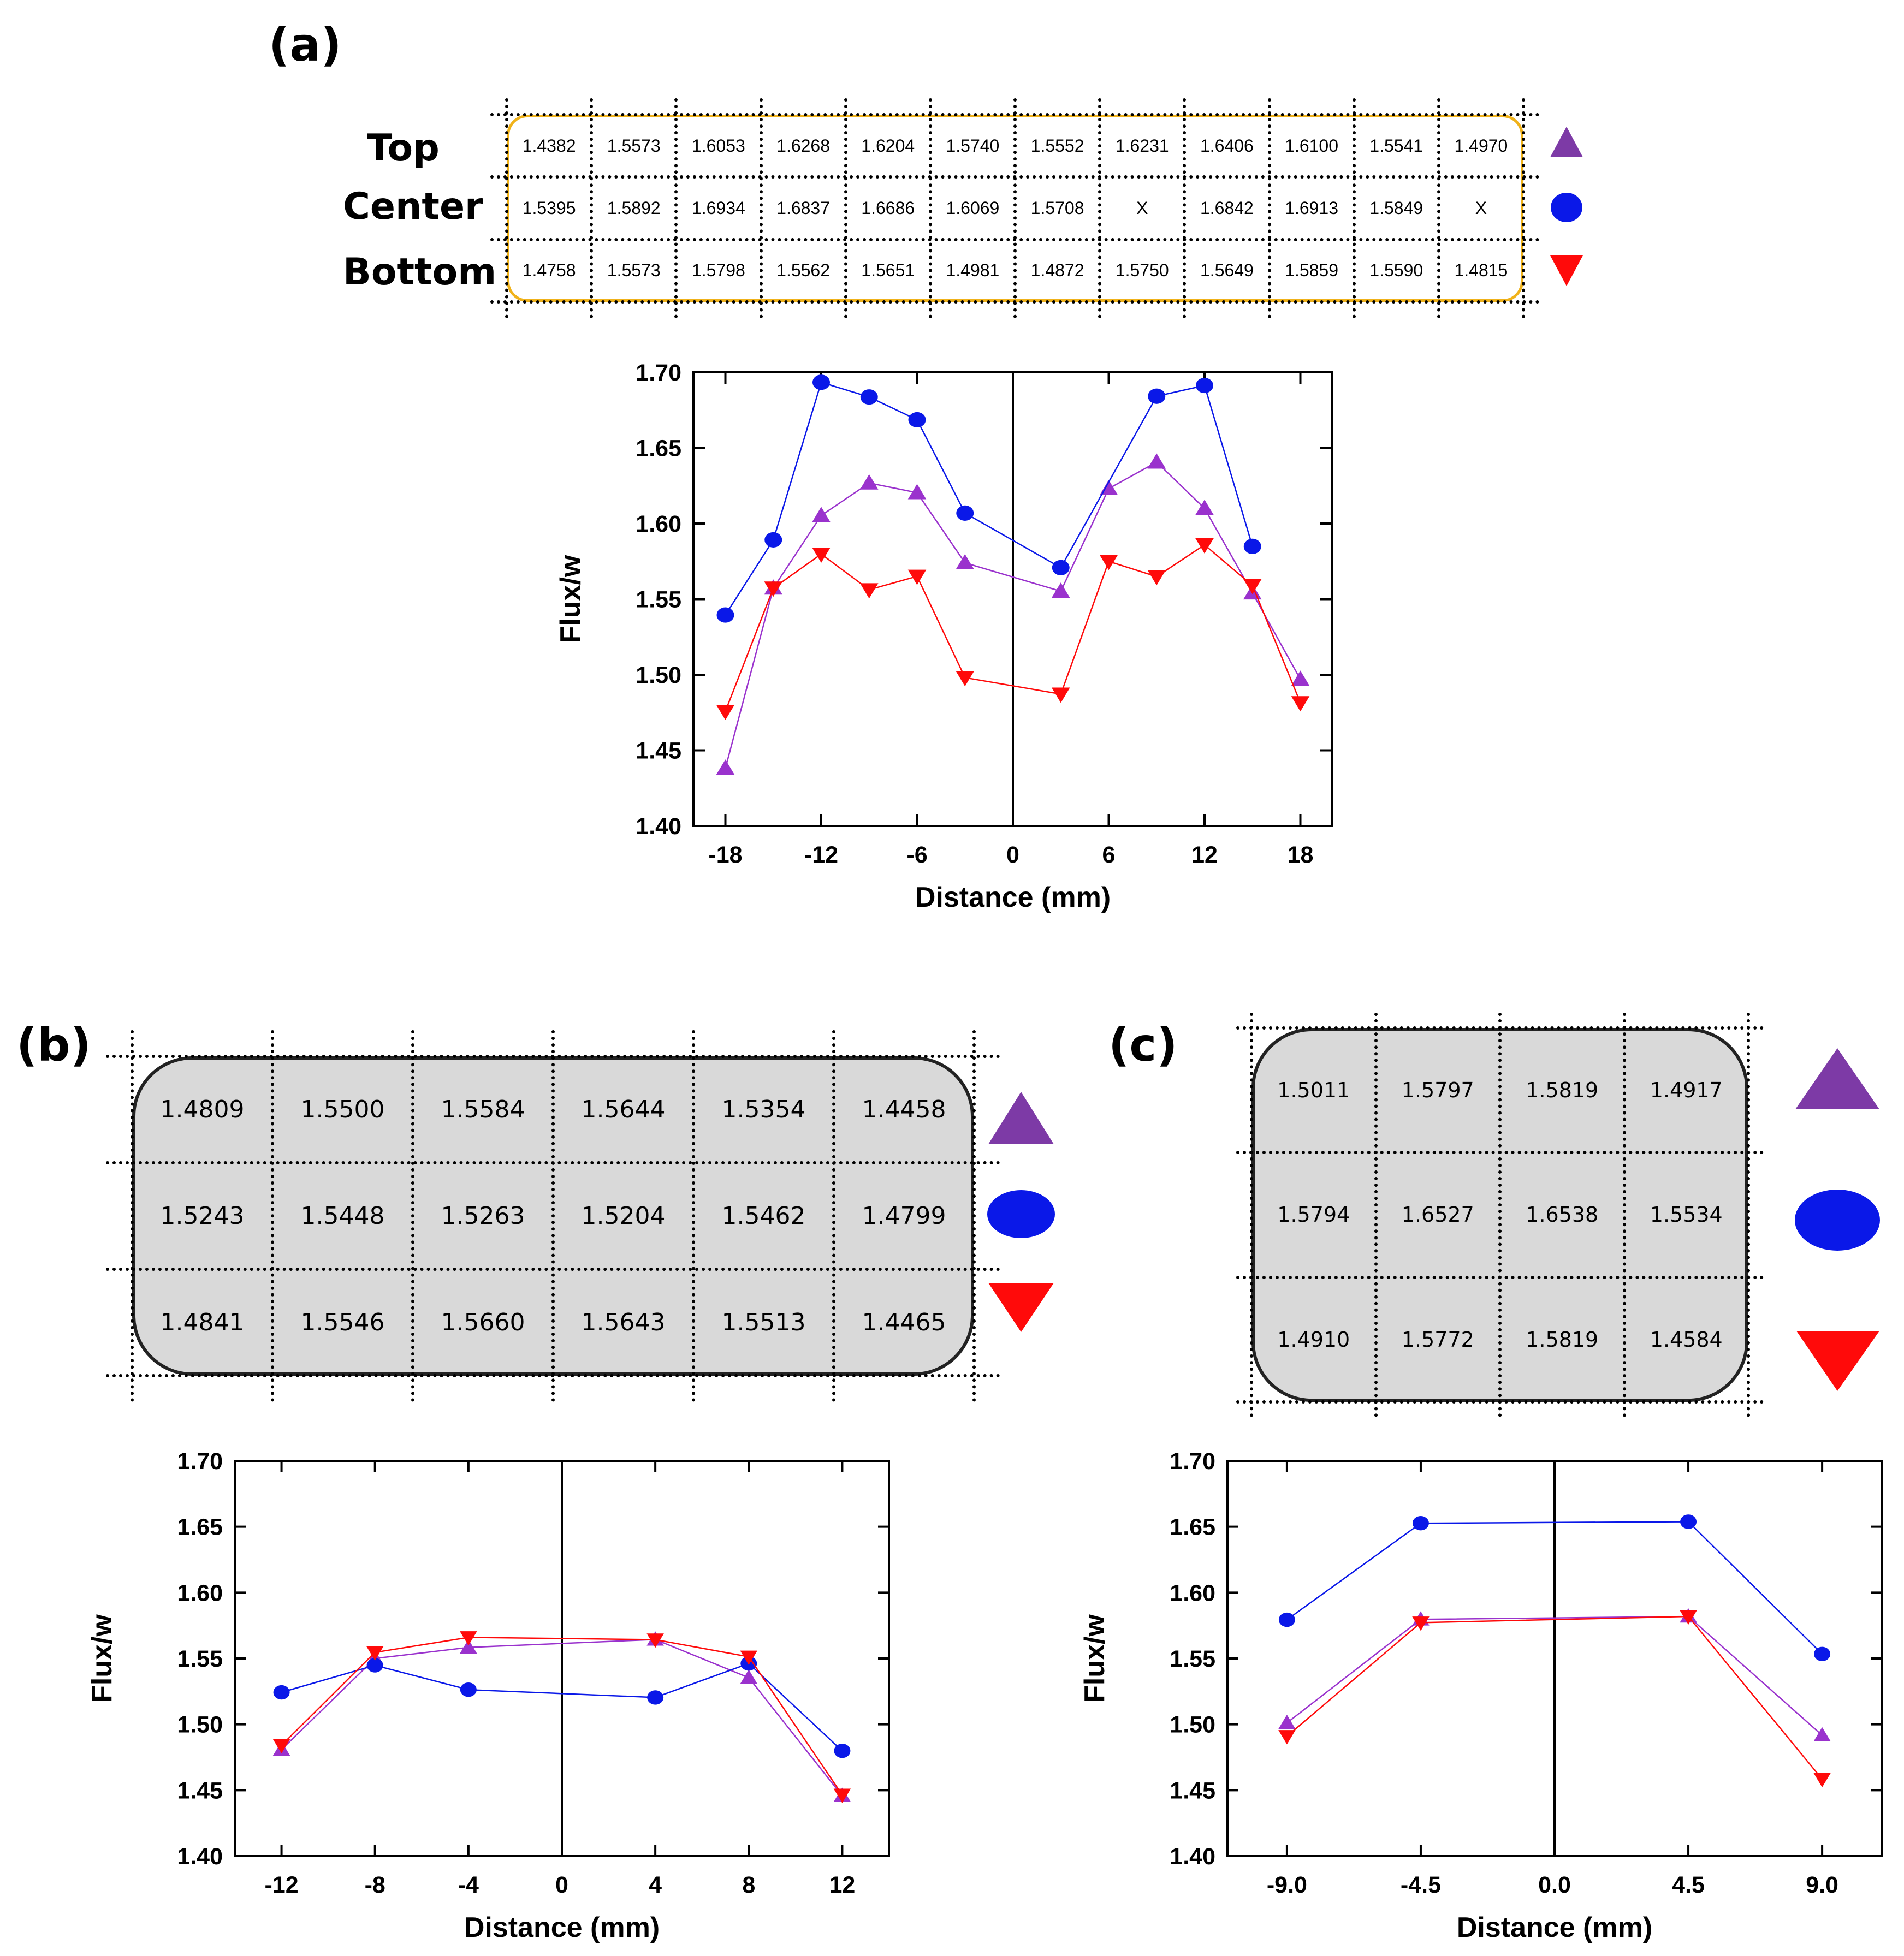  I want to click on table-cell: 1.6934, so click(718, 208).